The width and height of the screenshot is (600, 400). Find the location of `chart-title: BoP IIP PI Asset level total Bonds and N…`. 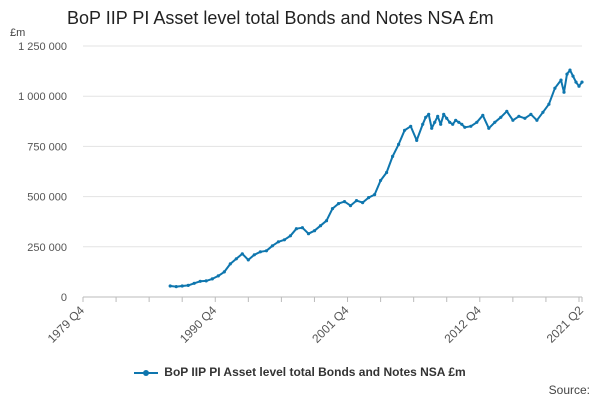

chart-title: BoP IIP PI Asset level total Bonds and N… is located at coordinates (280, 18).